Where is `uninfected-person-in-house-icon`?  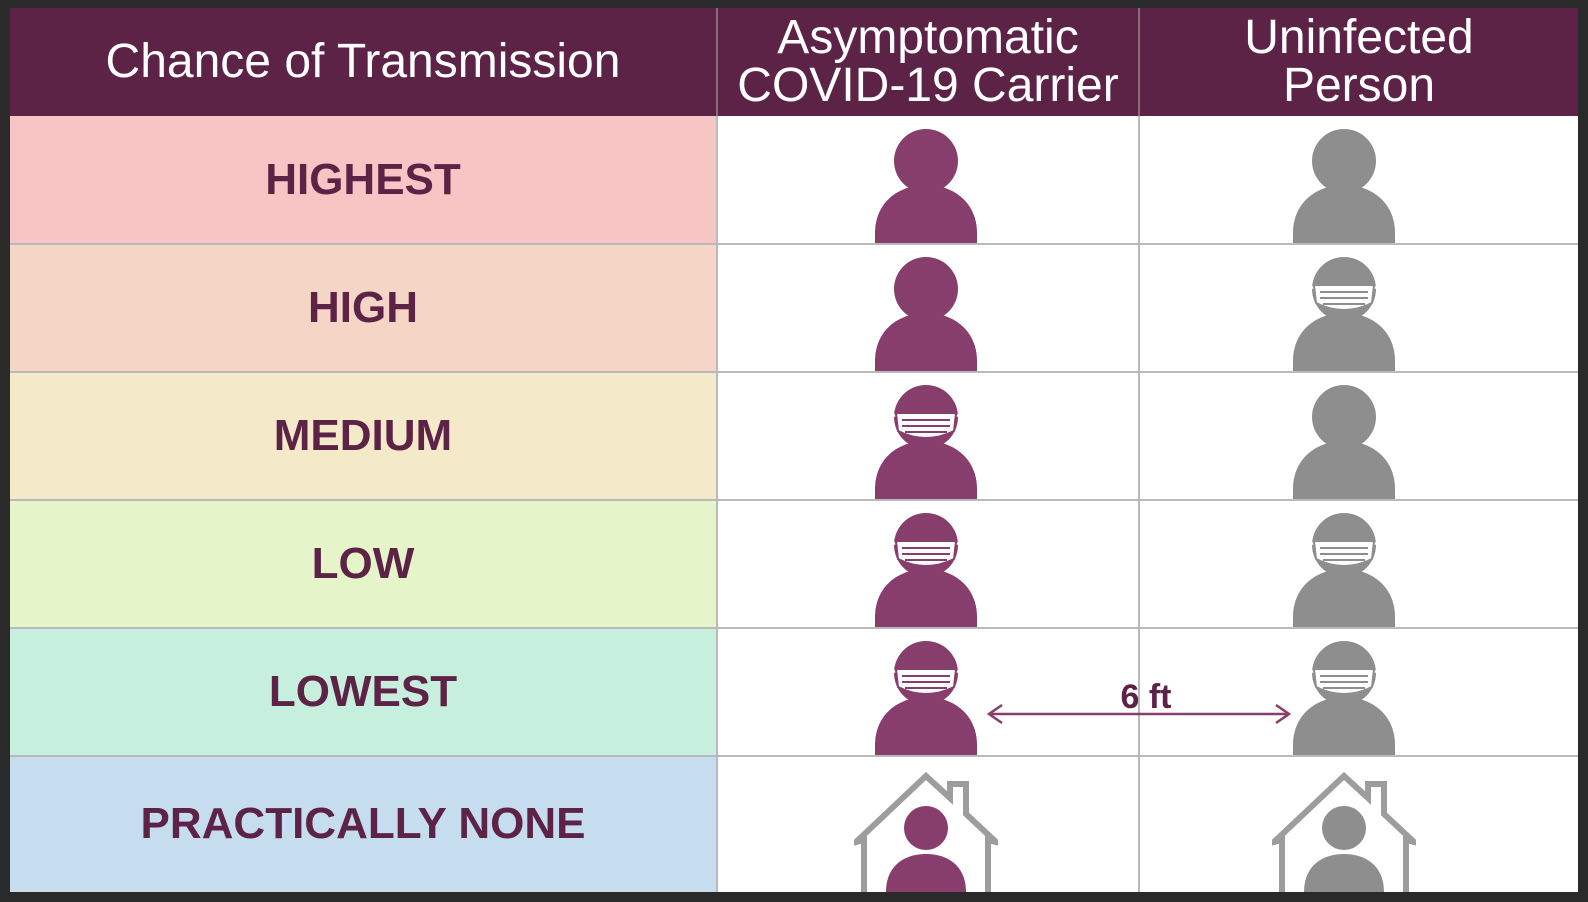
uninfected-person-in-house-icon is located at coordinates (1344, 833).